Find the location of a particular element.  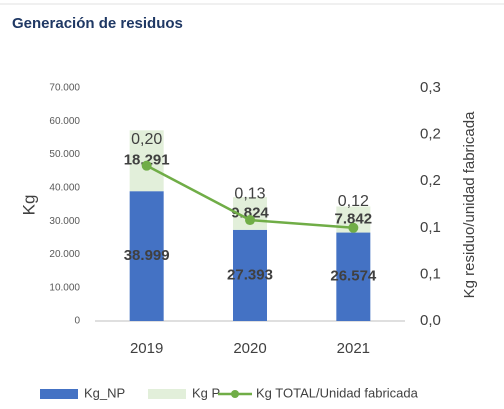

y-tick-label: 30.000 is located at coordinates (64, 221).